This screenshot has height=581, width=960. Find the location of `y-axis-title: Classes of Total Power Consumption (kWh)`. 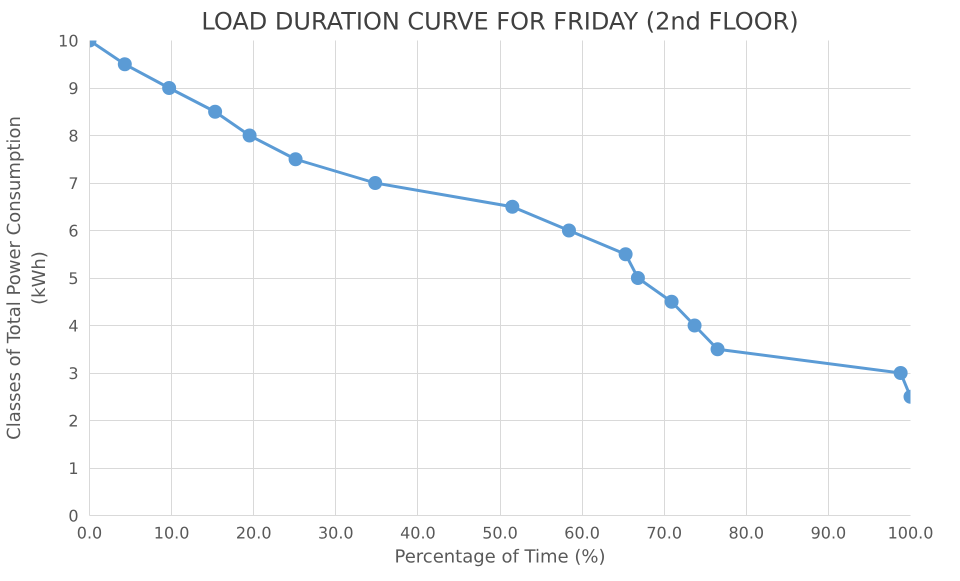

y-axis-title: Classes of Total Power Consumption (kWh) is located at coordinates (27, 278).